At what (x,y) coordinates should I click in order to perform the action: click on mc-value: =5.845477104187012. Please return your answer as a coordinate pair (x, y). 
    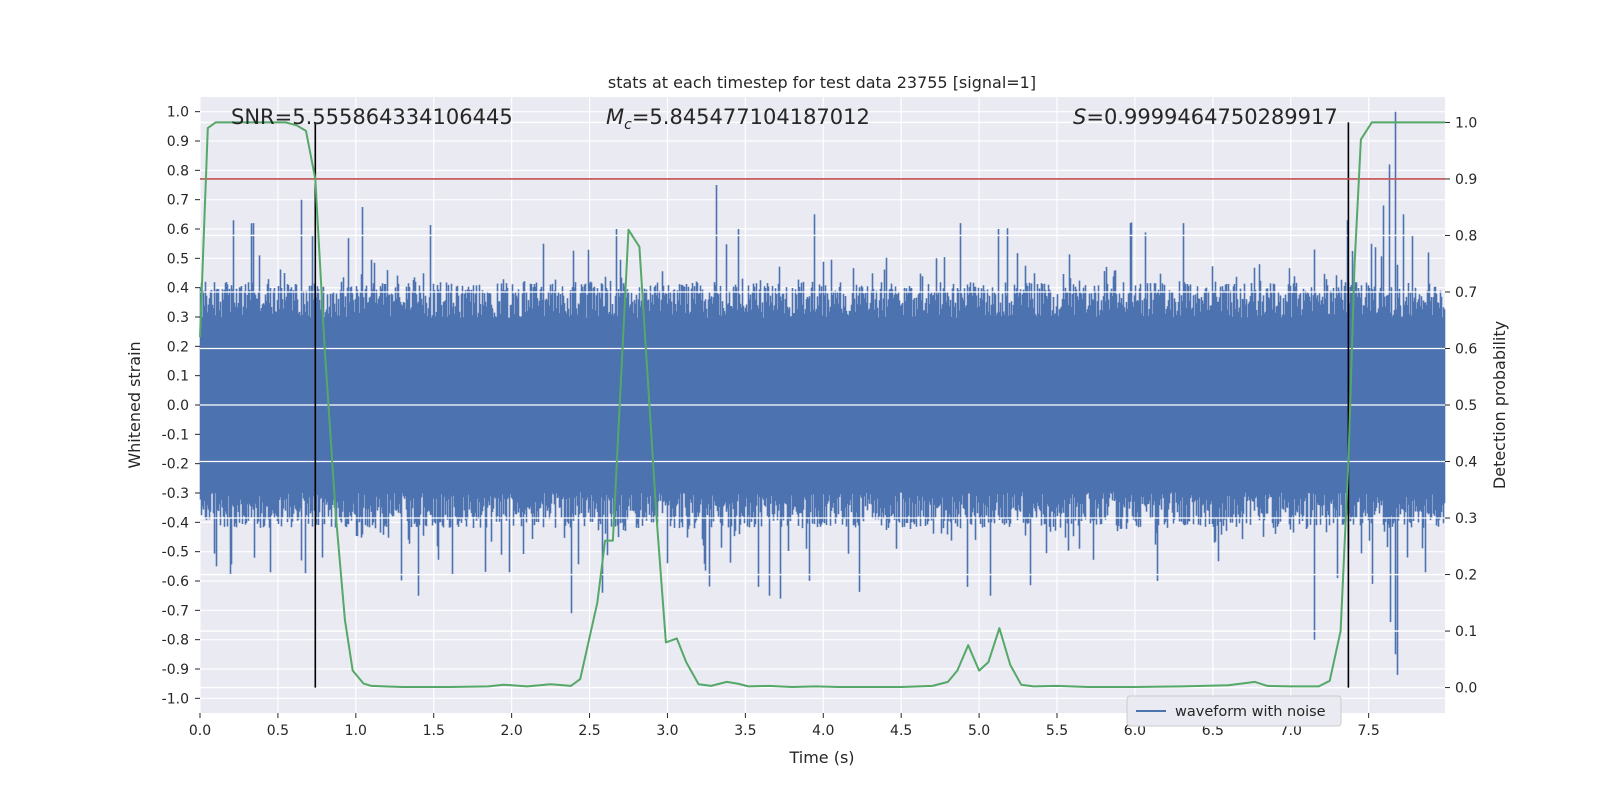
    Looking at the image, I should click on (751, 117).